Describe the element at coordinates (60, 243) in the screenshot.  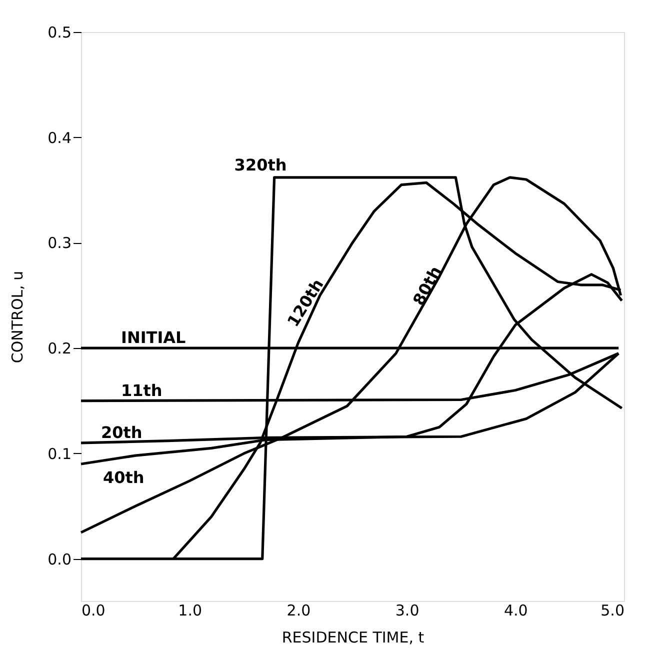
I see `y-tick-label: 0.3` at that location.